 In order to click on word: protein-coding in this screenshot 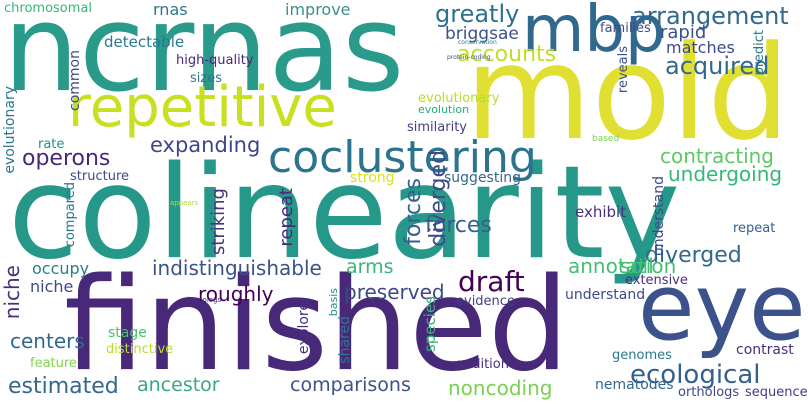, I will do `click(469, 57)`.